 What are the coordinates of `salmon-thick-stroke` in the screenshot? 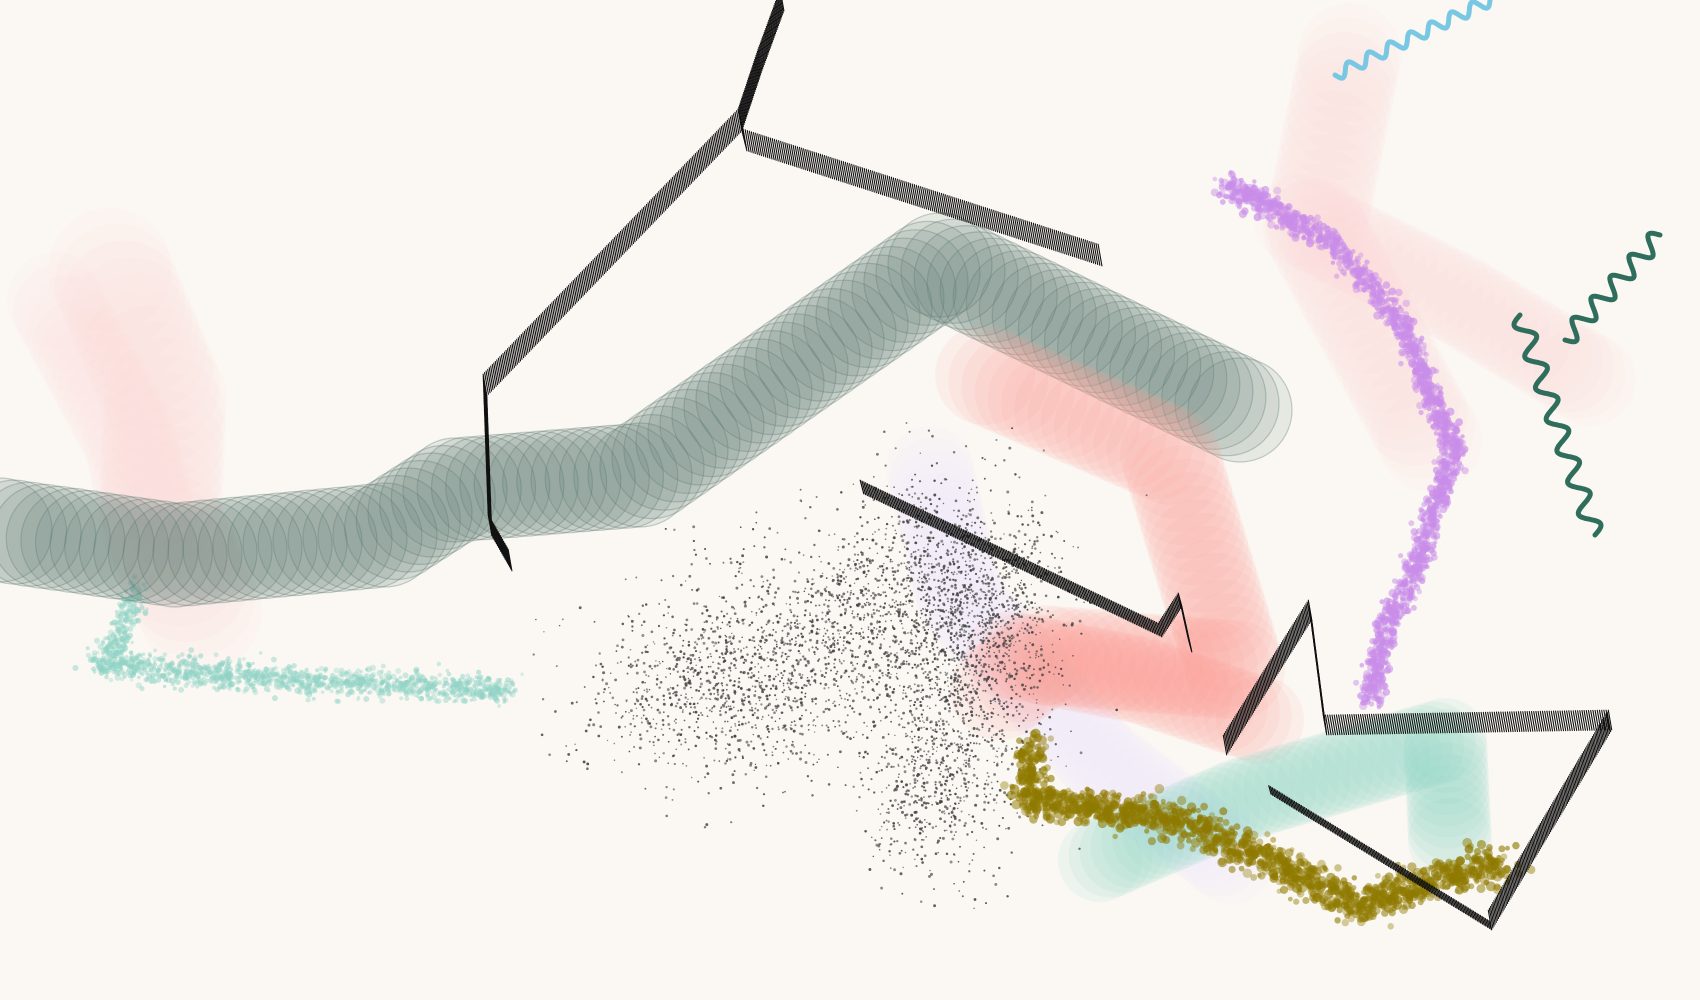 It's located at (1110, 532).